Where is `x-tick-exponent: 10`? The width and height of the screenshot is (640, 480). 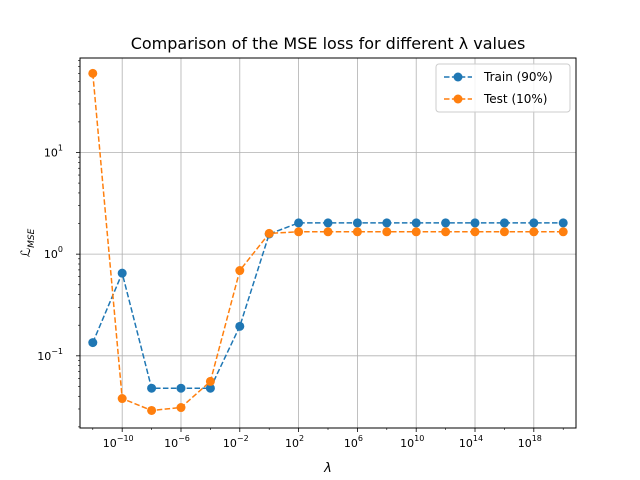
x-tick-exponent: 10 is located at coordinates (419, 438).